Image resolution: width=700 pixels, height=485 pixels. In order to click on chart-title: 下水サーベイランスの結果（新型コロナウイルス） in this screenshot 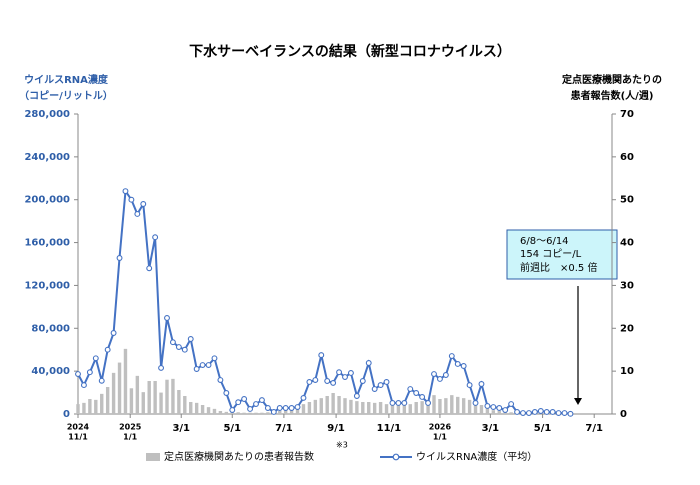, I will do `click(350, 51)`.